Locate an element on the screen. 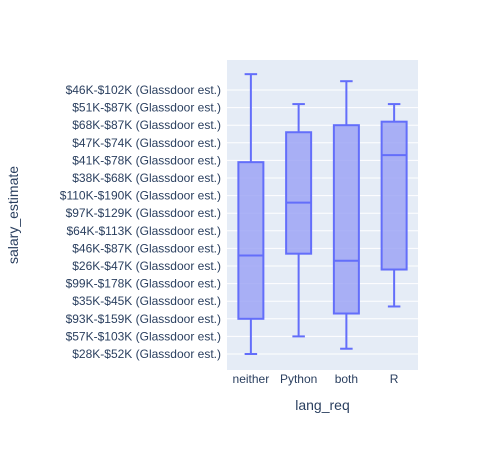  y-tick-label: $99K-$178K (Glassdoor est.) is located at coordinates (143, 284).